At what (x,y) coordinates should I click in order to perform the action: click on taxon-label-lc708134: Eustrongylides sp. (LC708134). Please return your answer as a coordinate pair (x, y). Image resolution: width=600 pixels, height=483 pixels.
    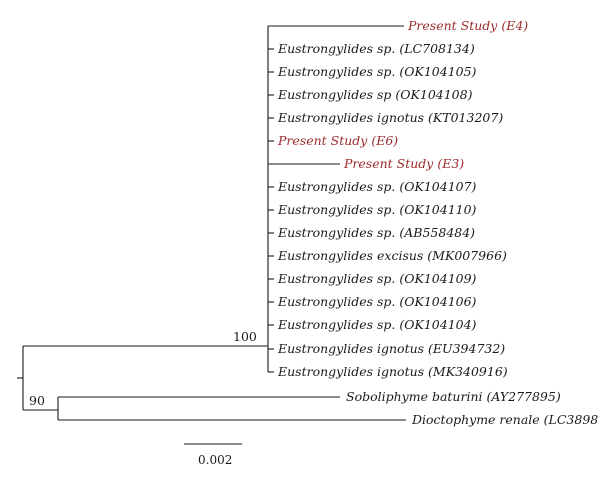
    Looking at the image, I should click on (376, 48).